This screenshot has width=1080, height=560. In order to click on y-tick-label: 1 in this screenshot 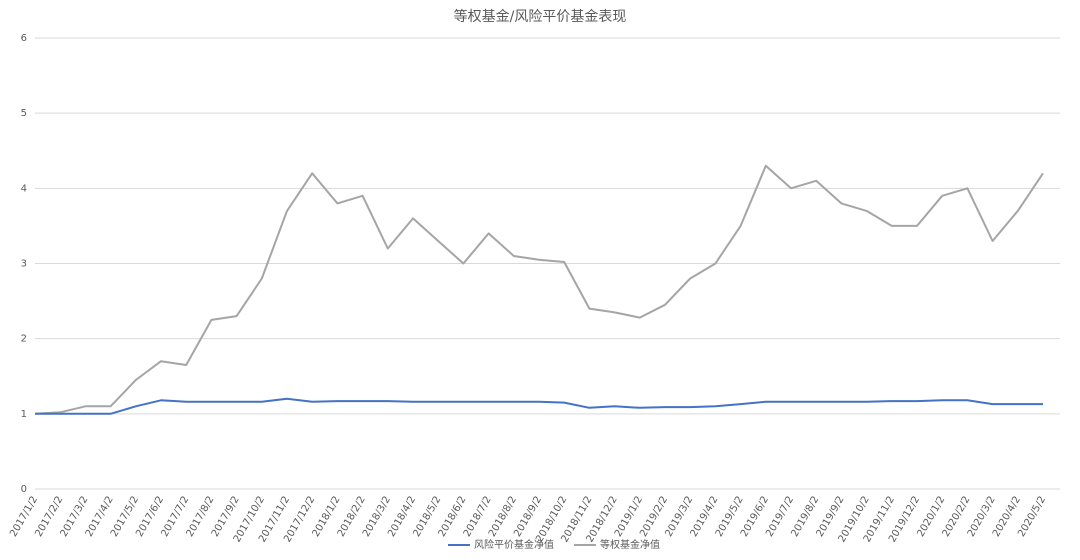, I will do `click(24, 414)`.